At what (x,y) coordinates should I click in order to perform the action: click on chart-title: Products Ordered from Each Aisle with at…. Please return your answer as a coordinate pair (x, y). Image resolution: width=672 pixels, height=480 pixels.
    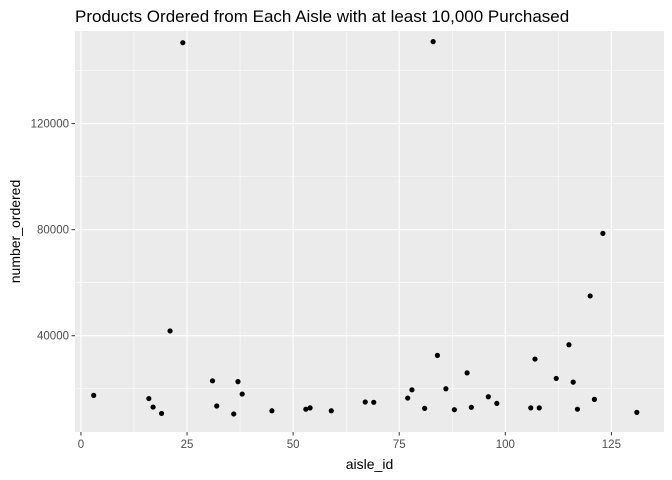
    Looking at the image, I should click on (322, 16).